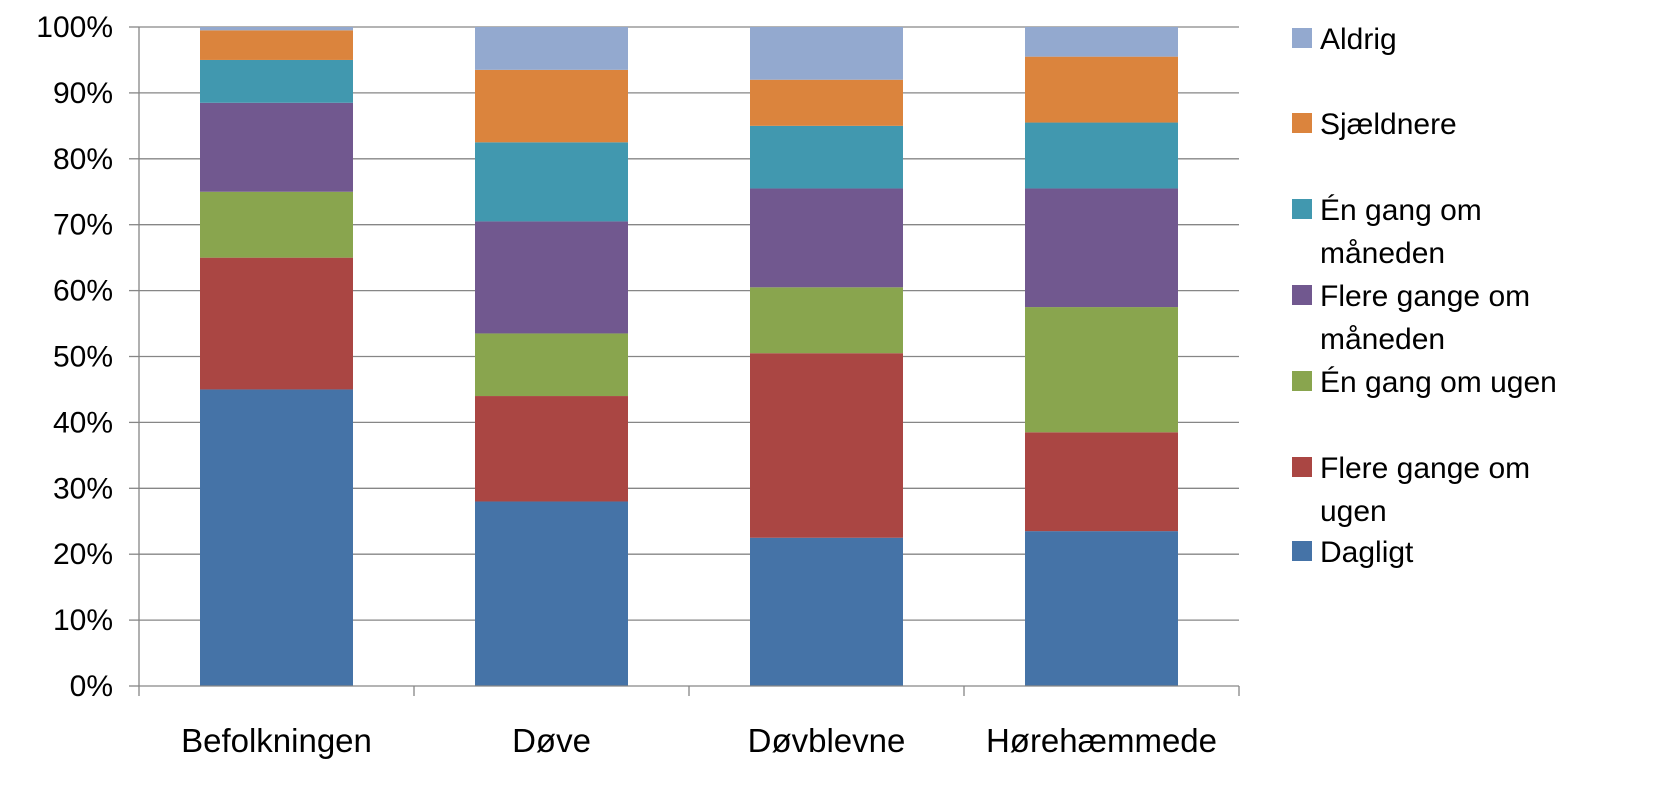 The image size is (1658, 802). What do you see at coordinates (826, 320) in the screenshot?
I see `bar-segment-døvblevne-s2` at bounding box center [826, 320].